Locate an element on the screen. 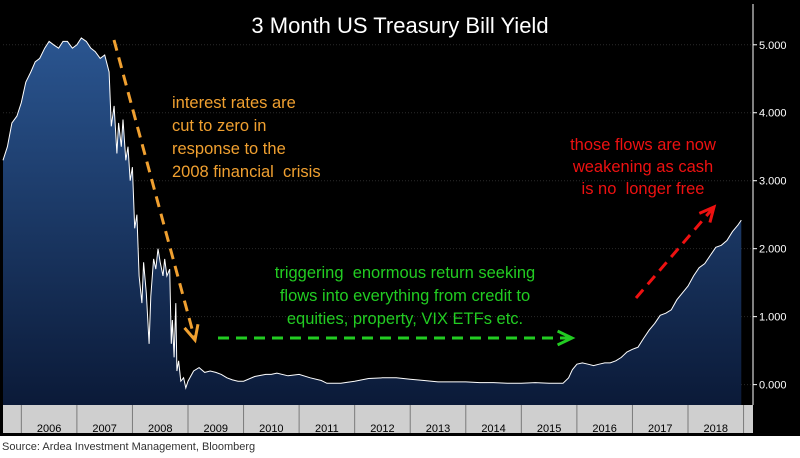  x-tick-label: 2010 is located at coordinates (271, 429).